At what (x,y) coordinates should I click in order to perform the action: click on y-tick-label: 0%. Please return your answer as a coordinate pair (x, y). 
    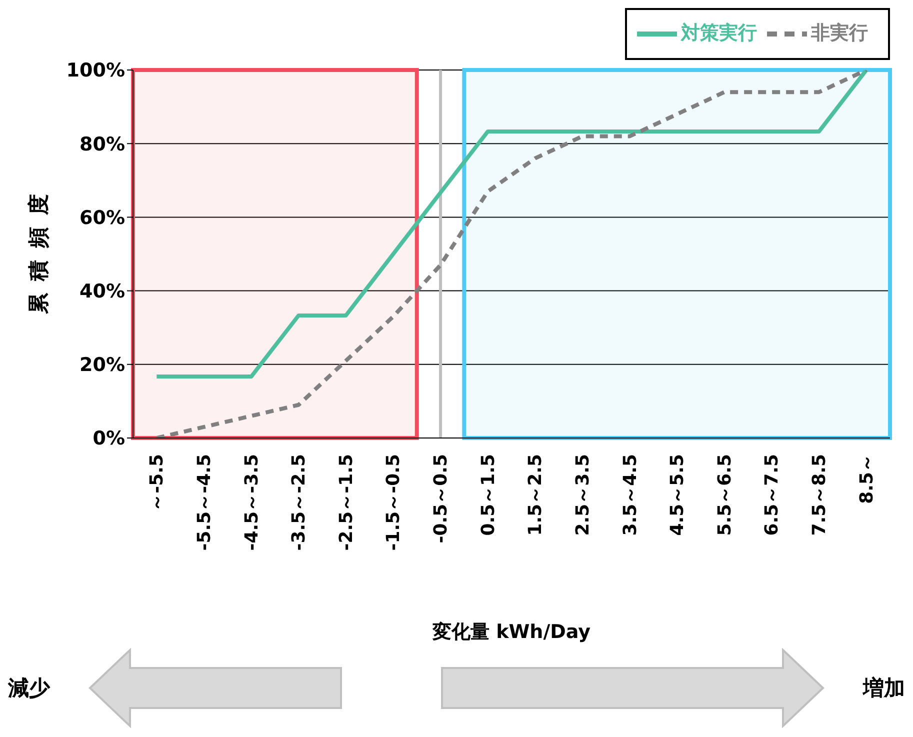
    Looking at the image, I should click on (108, 439).